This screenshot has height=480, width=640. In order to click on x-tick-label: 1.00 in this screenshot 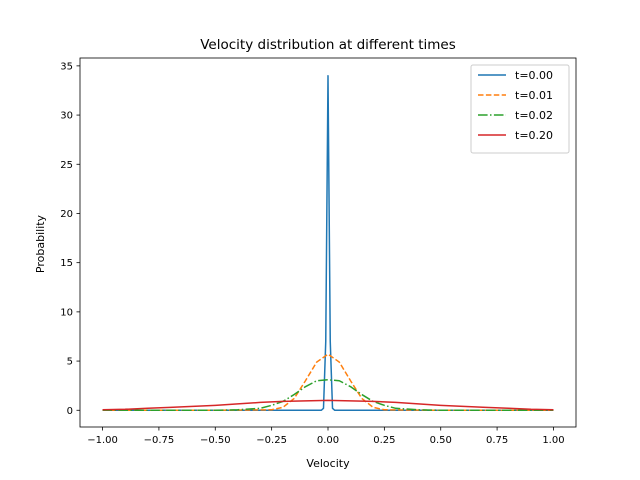, I will do `click(553, 440)`.